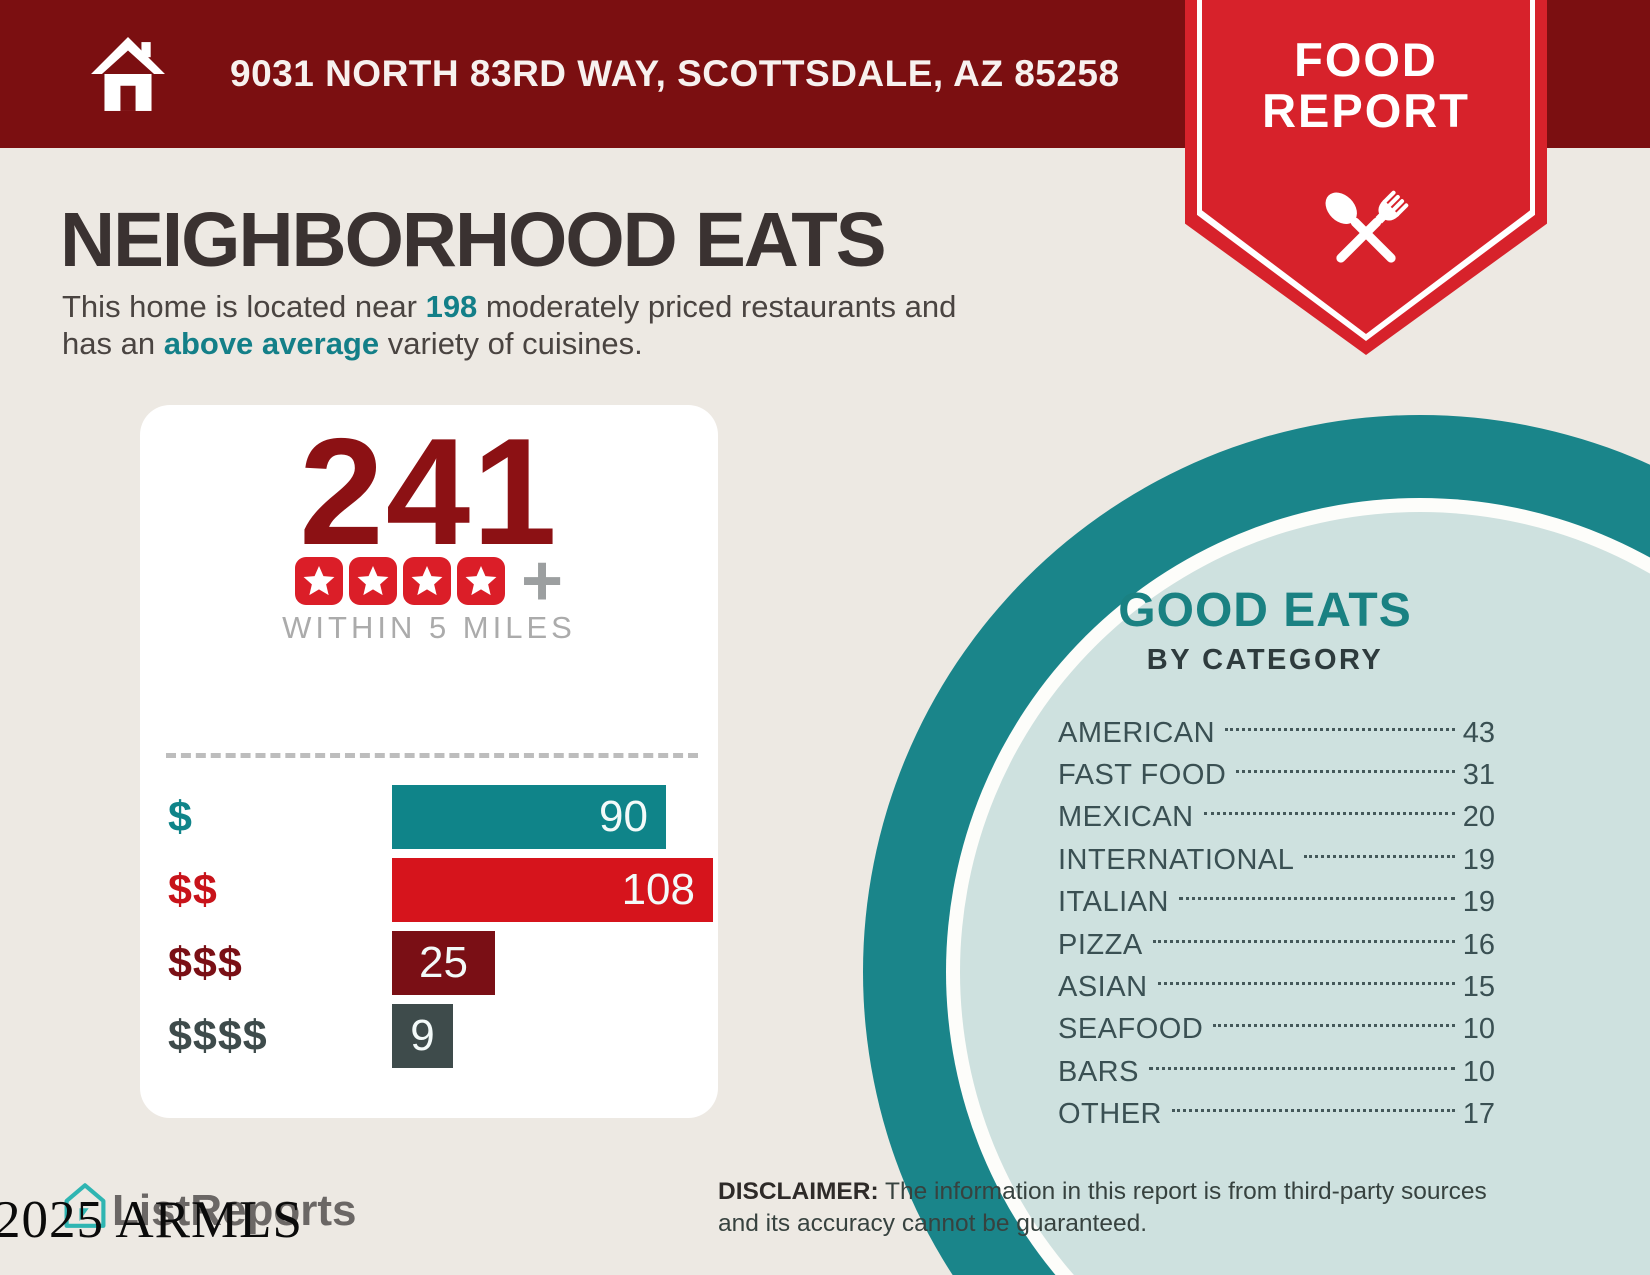 The width and height of the screenshot is (1650, 1275). Describe the element at coordinates (193, 889) in the screenshot. I see `price-tier-label: $$` at that location.